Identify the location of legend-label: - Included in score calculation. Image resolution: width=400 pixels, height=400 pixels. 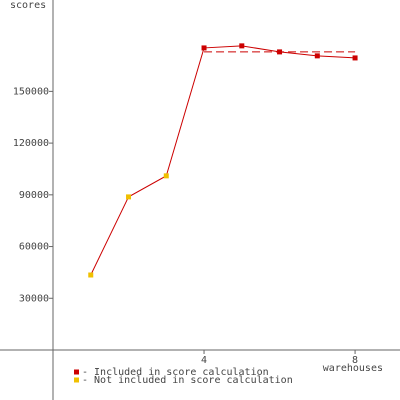
(175, 372).